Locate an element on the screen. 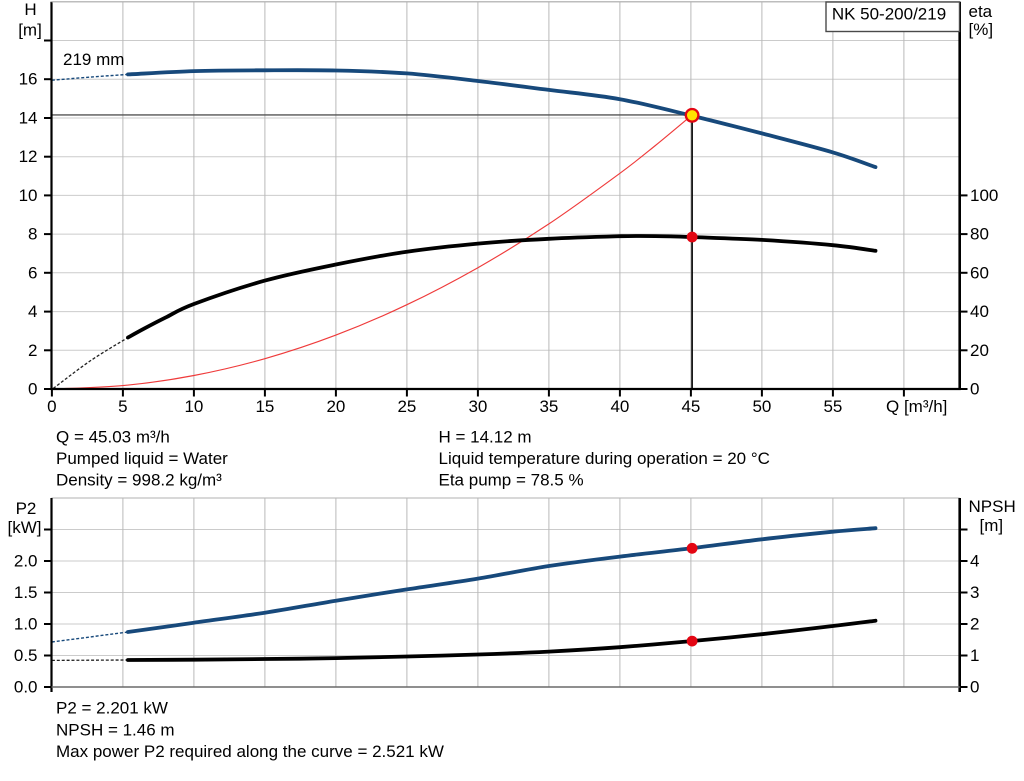  svg-text: 0.0 is located at coordinates (26, 687).